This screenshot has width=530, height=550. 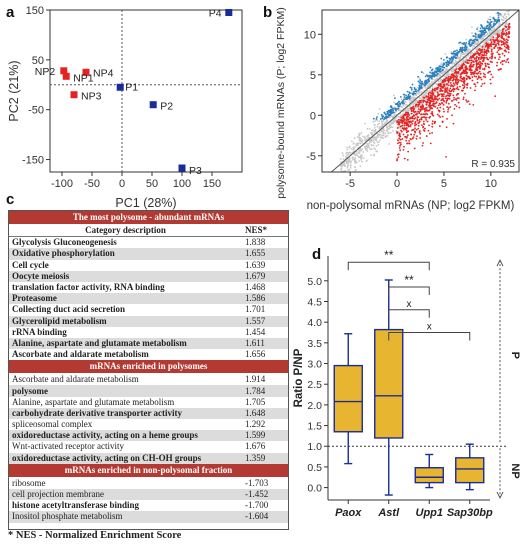 What do you see at coordinates (122, 184) in the screenshot?
I see `pca-x-tick-label: 0` at bounding box center [122, 184].